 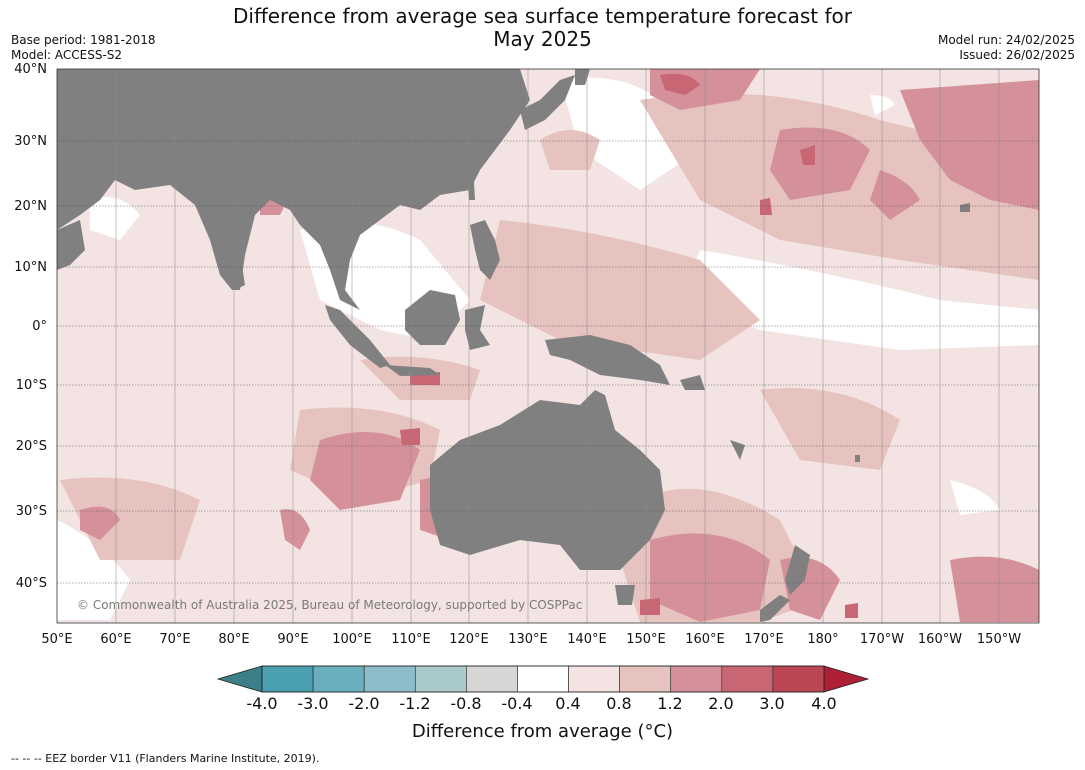 What do you see at coordinates (705, 639) in the screenshot?
I see `lon-label-160e: 160°E` at bounding box center [705, 639].